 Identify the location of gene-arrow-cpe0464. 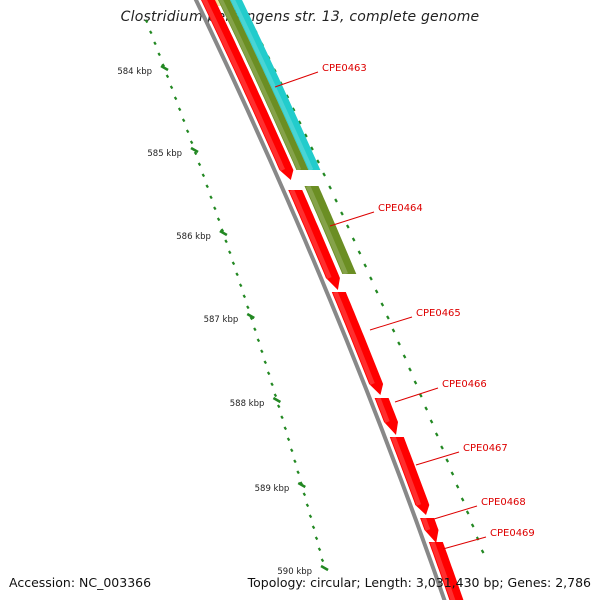
(314, 240).